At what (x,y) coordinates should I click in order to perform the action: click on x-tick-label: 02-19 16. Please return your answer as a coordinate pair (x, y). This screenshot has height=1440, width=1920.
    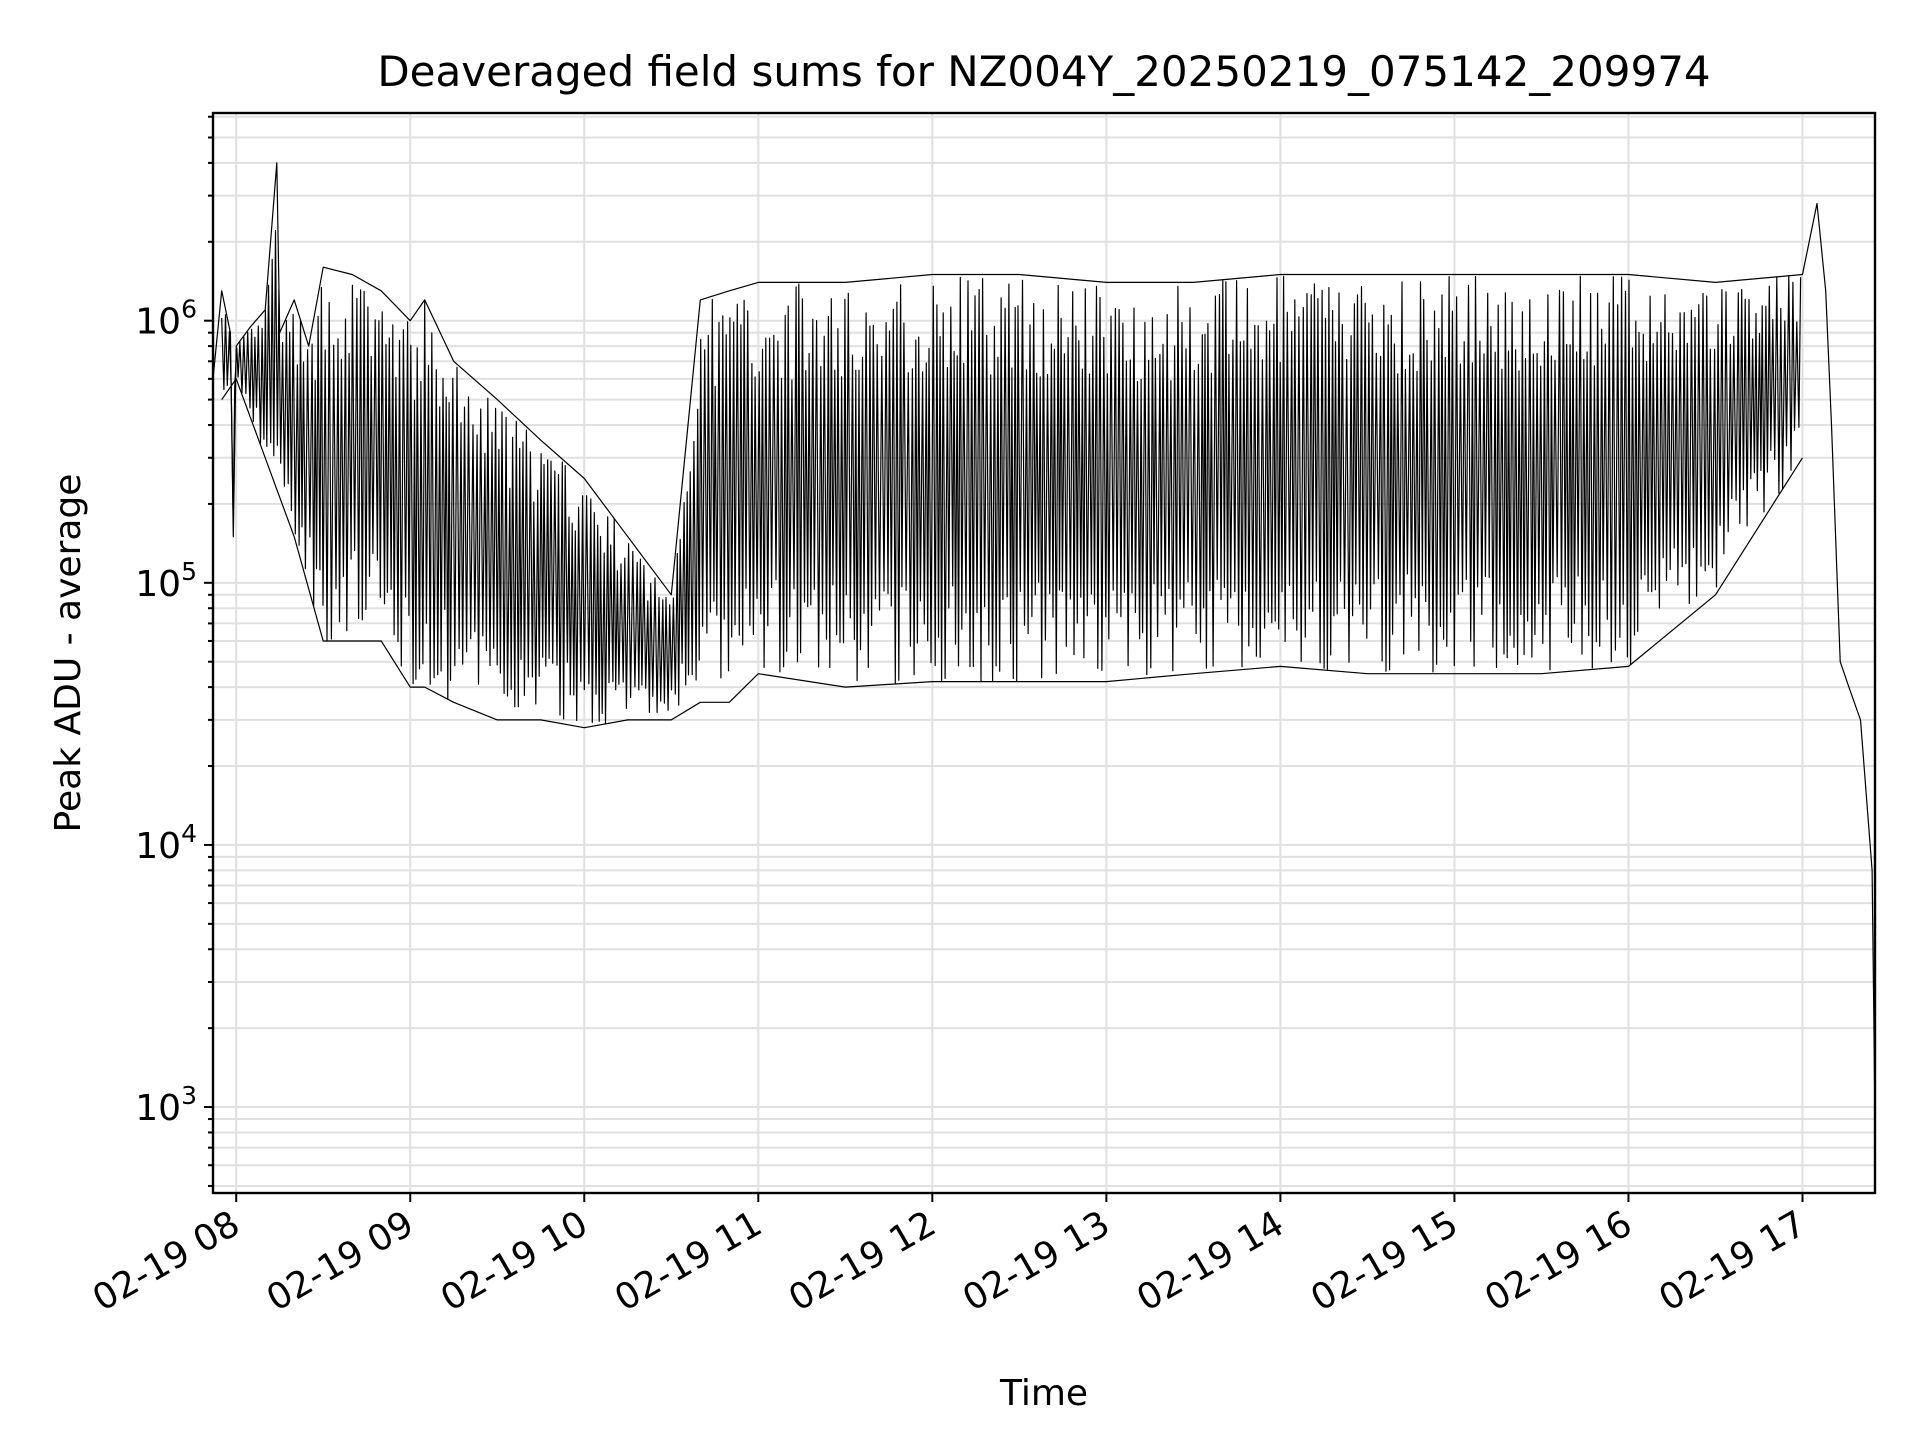
    Looking at the image, I should click on (1558, 1261).